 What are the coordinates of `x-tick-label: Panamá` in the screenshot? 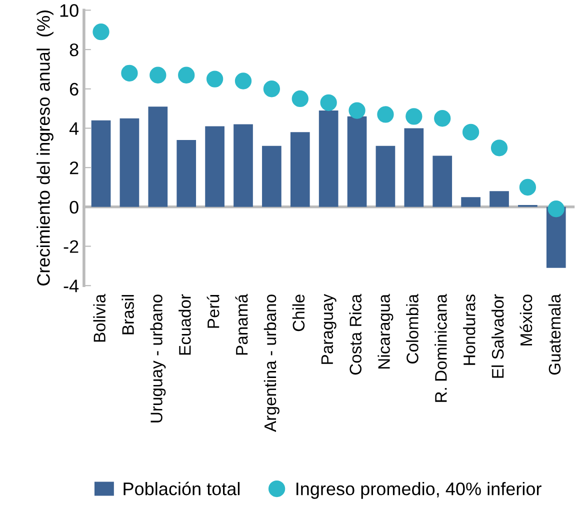 It's located at (241, 324).